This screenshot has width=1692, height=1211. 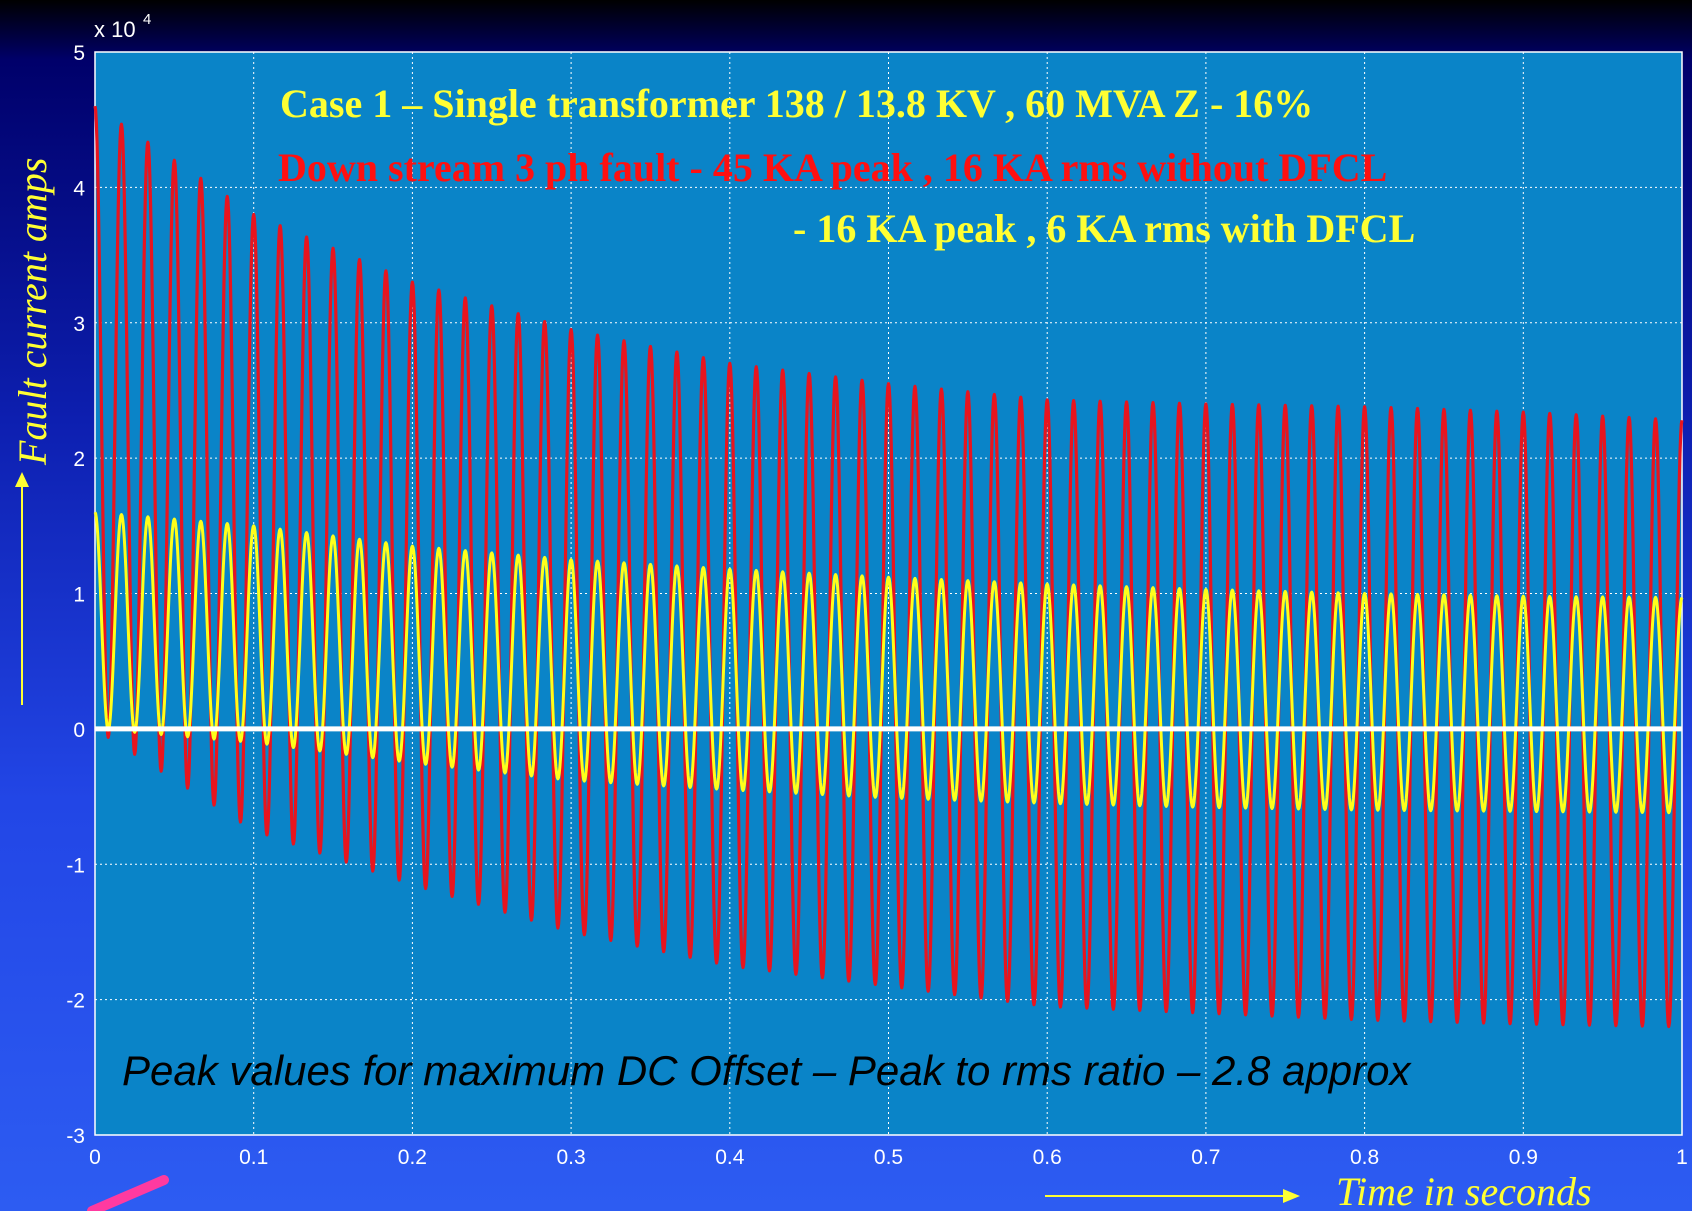 I want to click on x-axis-label: Time in seconds, so click(x=1464, y=1190).